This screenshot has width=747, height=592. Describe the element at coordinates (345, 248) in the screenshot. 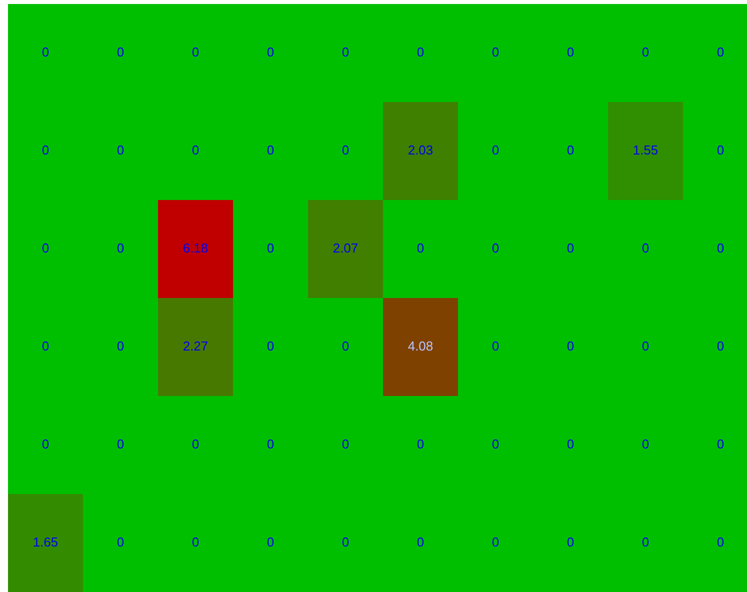

I see `data-label: 2.07` at that location.